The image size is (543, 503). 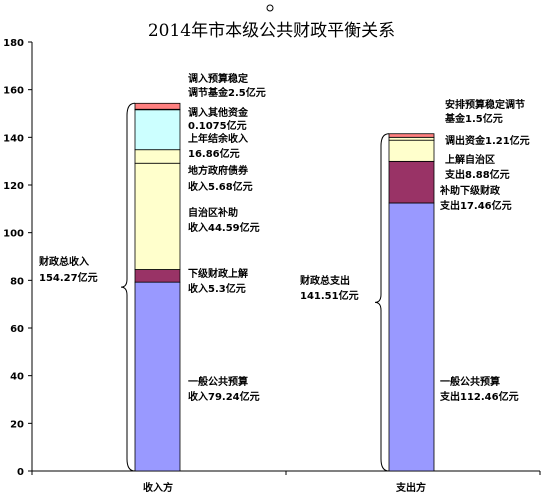 What do you see at coordinates (218, 138) in the screenshot?
I see `segment-label: 上年结余收入` at bounding box center [218, 138].